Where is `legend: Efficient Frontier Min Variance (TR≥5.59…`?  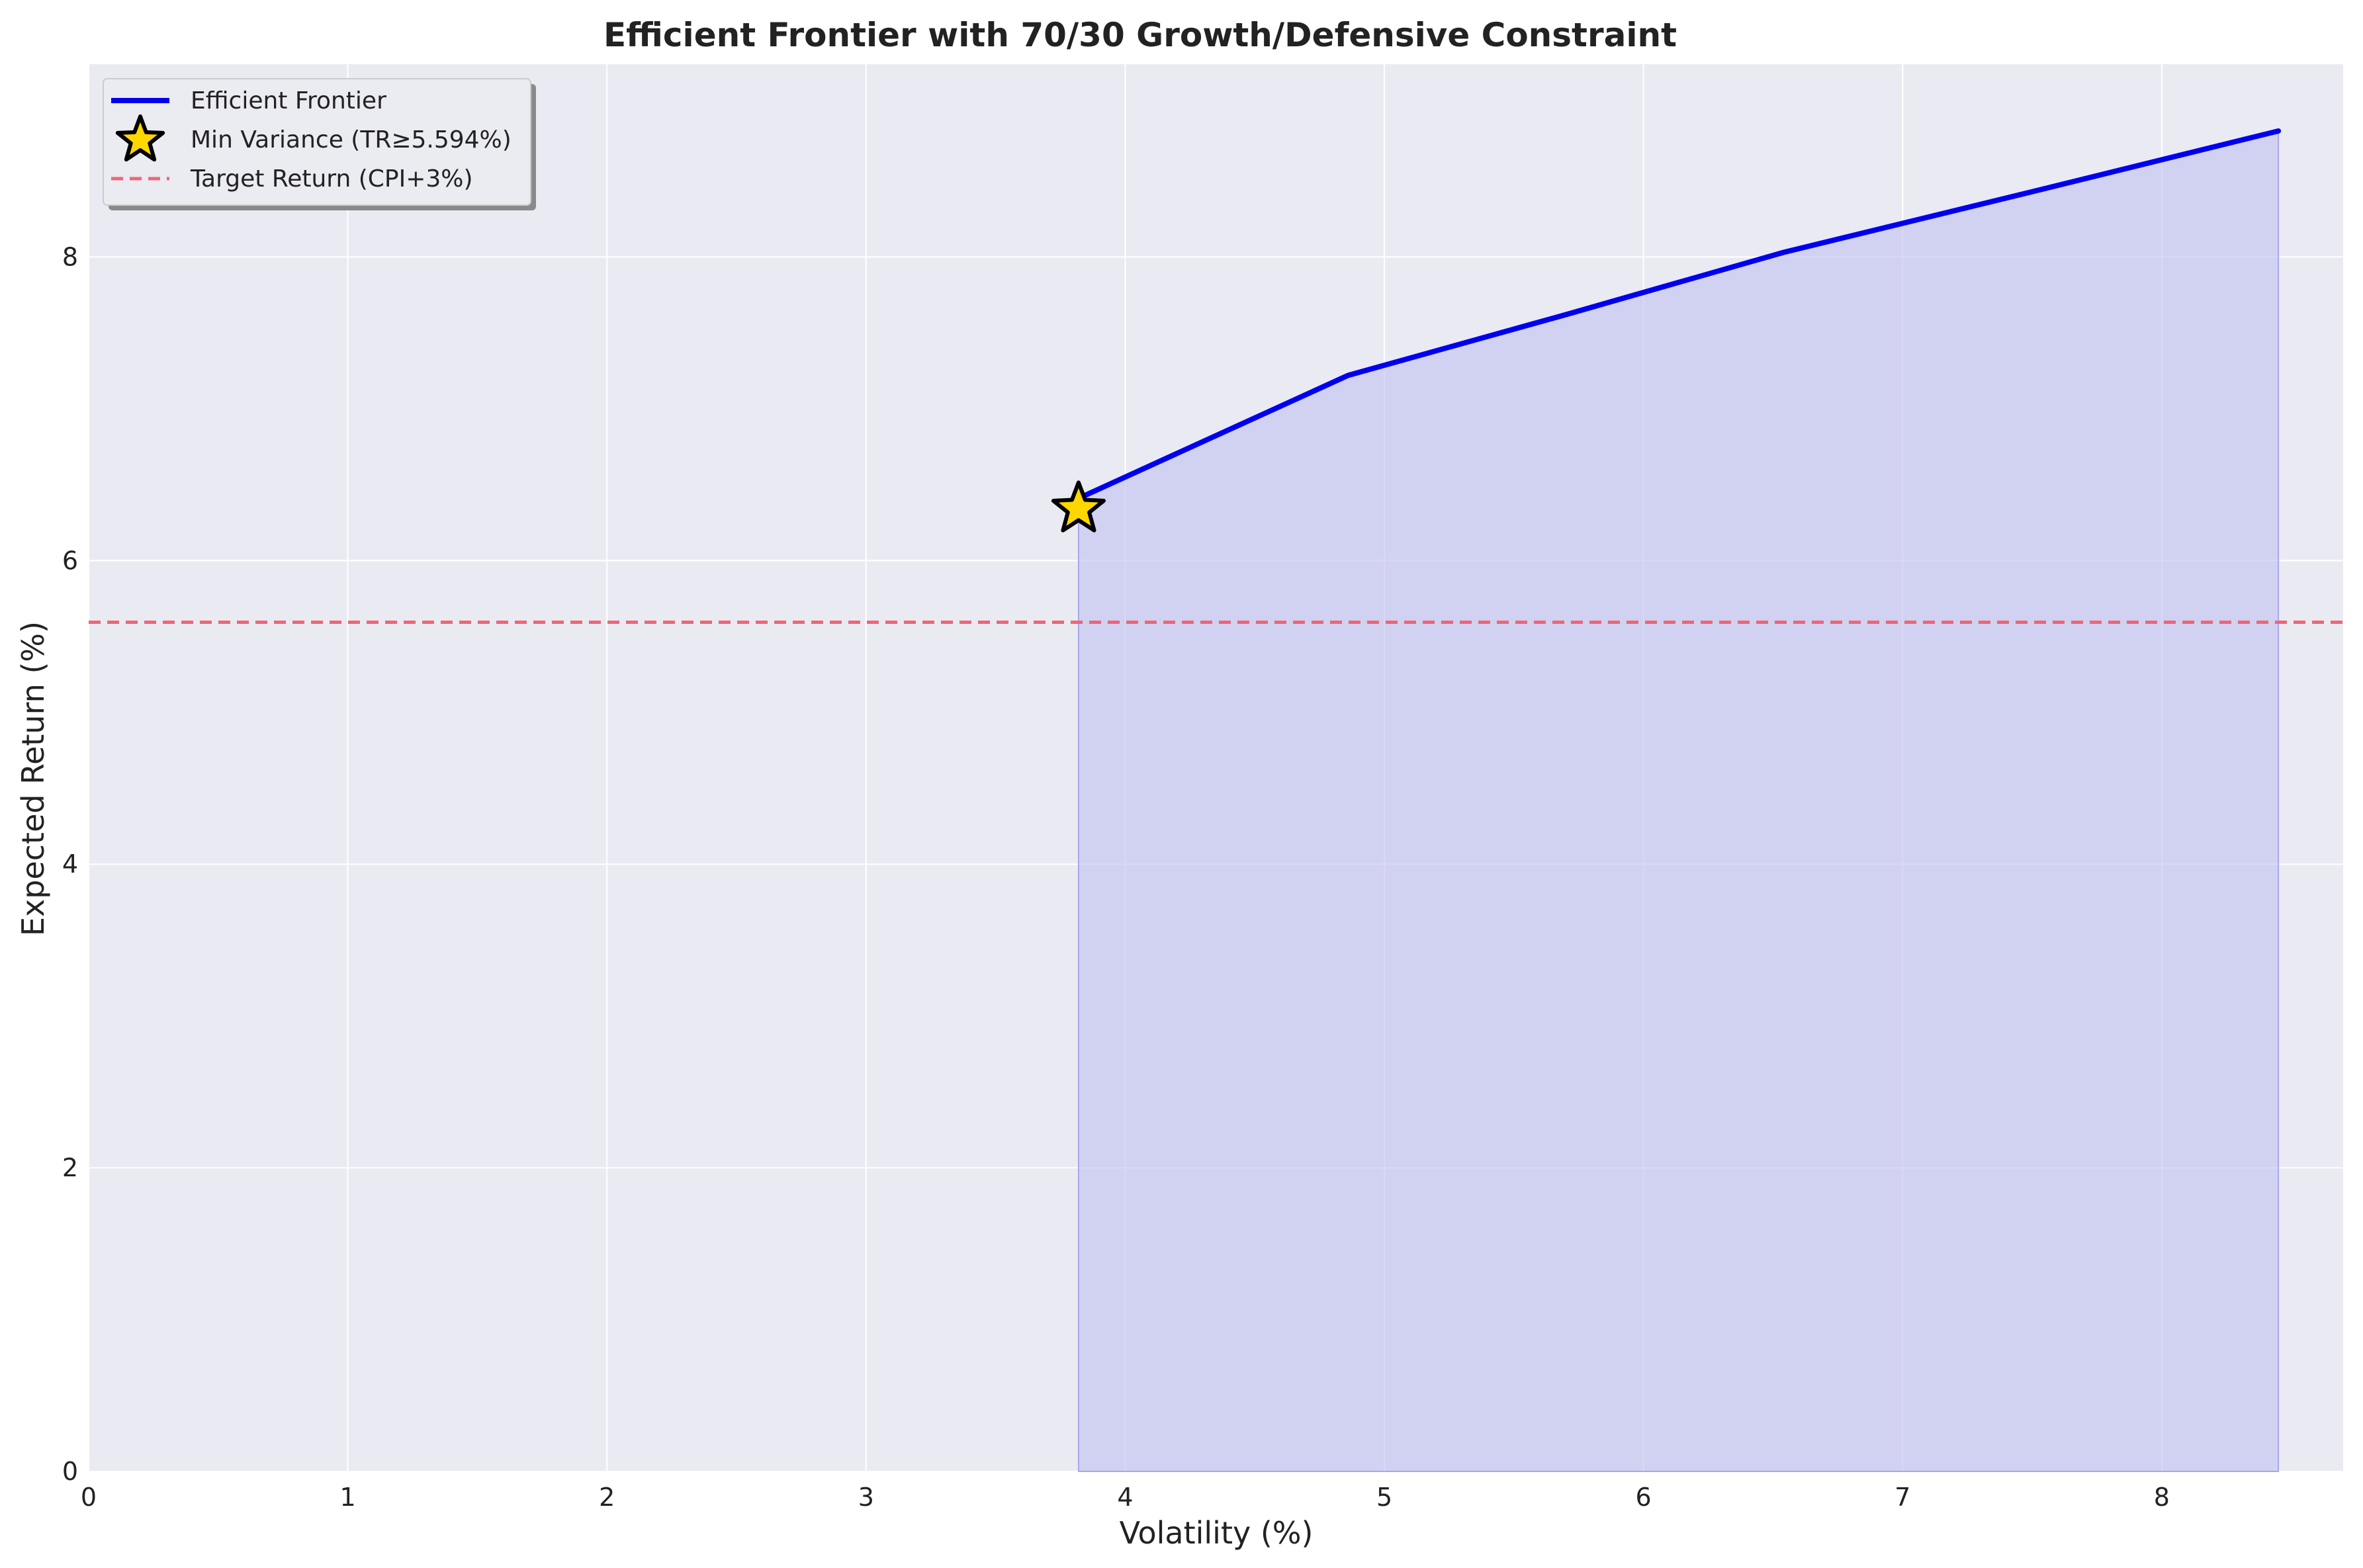 legend: Efficient Frontier Min Variance (TR≥5.59… is located at coordinates (319, 144).